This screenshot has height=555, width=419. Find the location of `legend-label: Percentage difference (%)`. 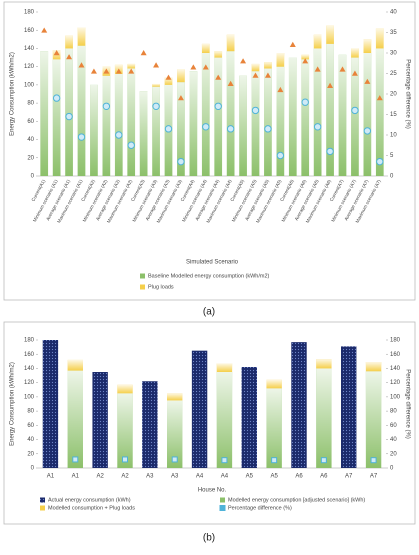

legend-label: Percentage difference (%) is located at coordinates (260, 508).